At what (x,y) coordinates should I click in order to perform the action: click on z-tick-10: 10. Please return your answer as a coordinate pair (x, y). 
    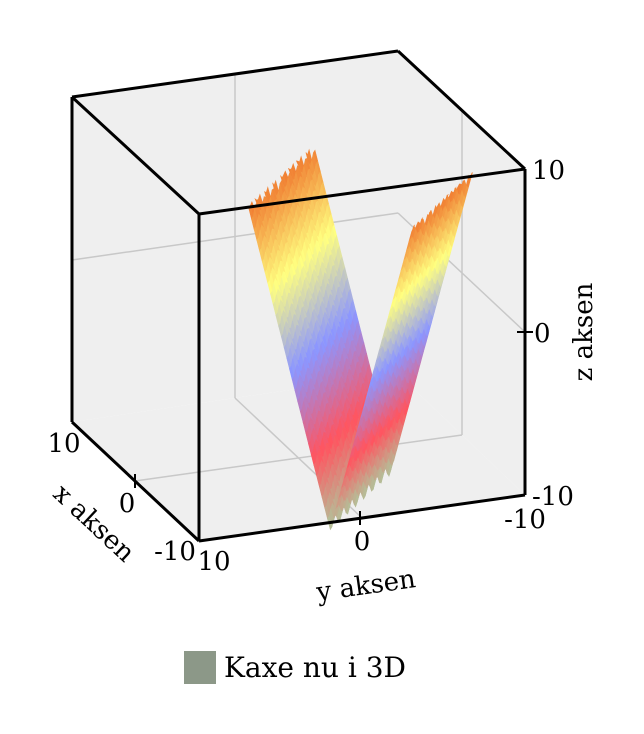
    Looking at the image, I should click on (548, 171).